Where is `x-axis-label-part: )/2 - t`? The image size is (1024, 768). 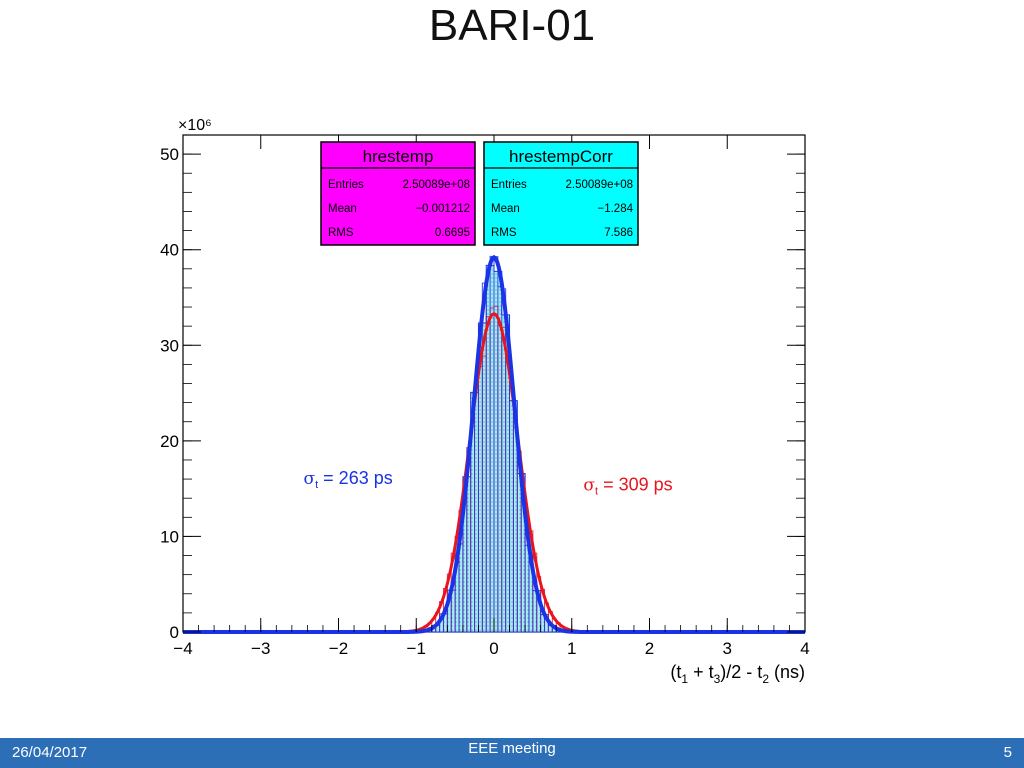 x-axis-label-part: )/2 - t is located at coordinates (741, 672).